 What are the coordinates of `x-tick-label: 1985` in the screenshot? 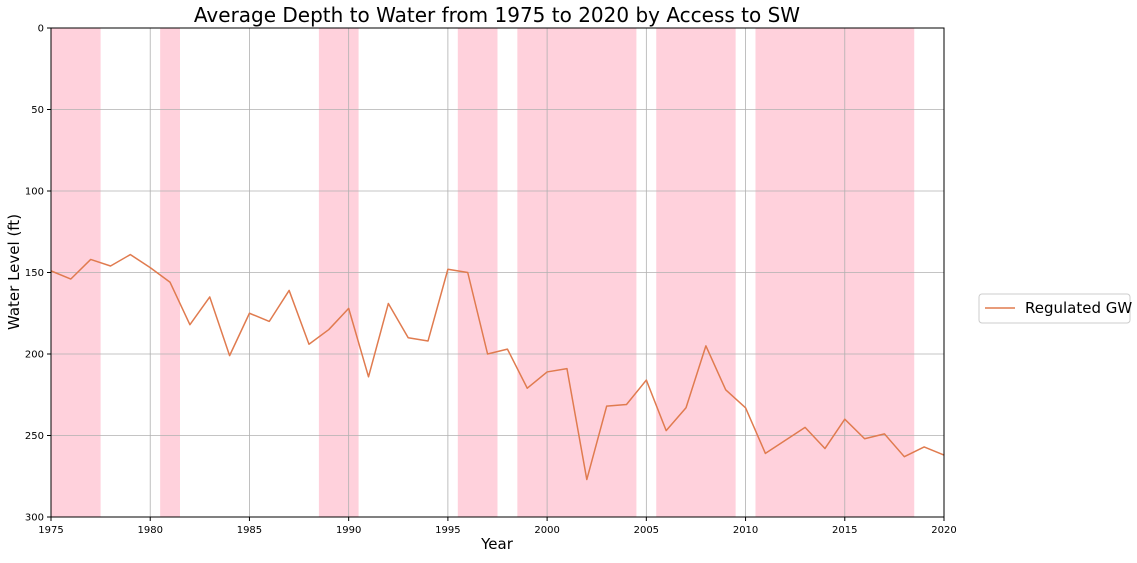 It's located at (249, 530).